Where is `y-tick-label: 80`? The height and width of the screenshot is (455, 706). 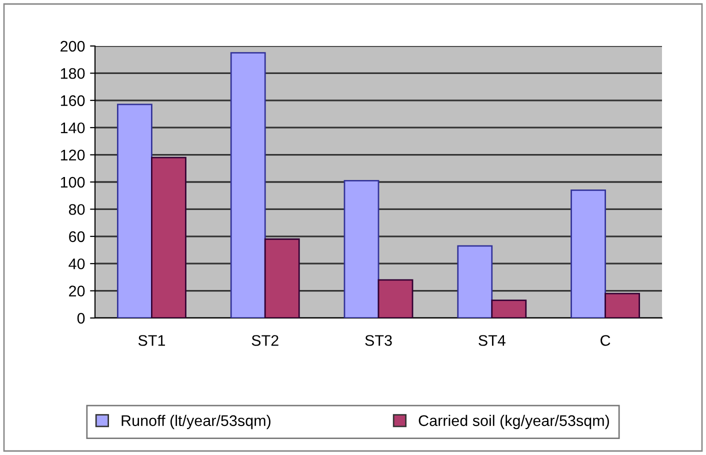
y-tick-label: 80 is located at coordinates (76, 209).